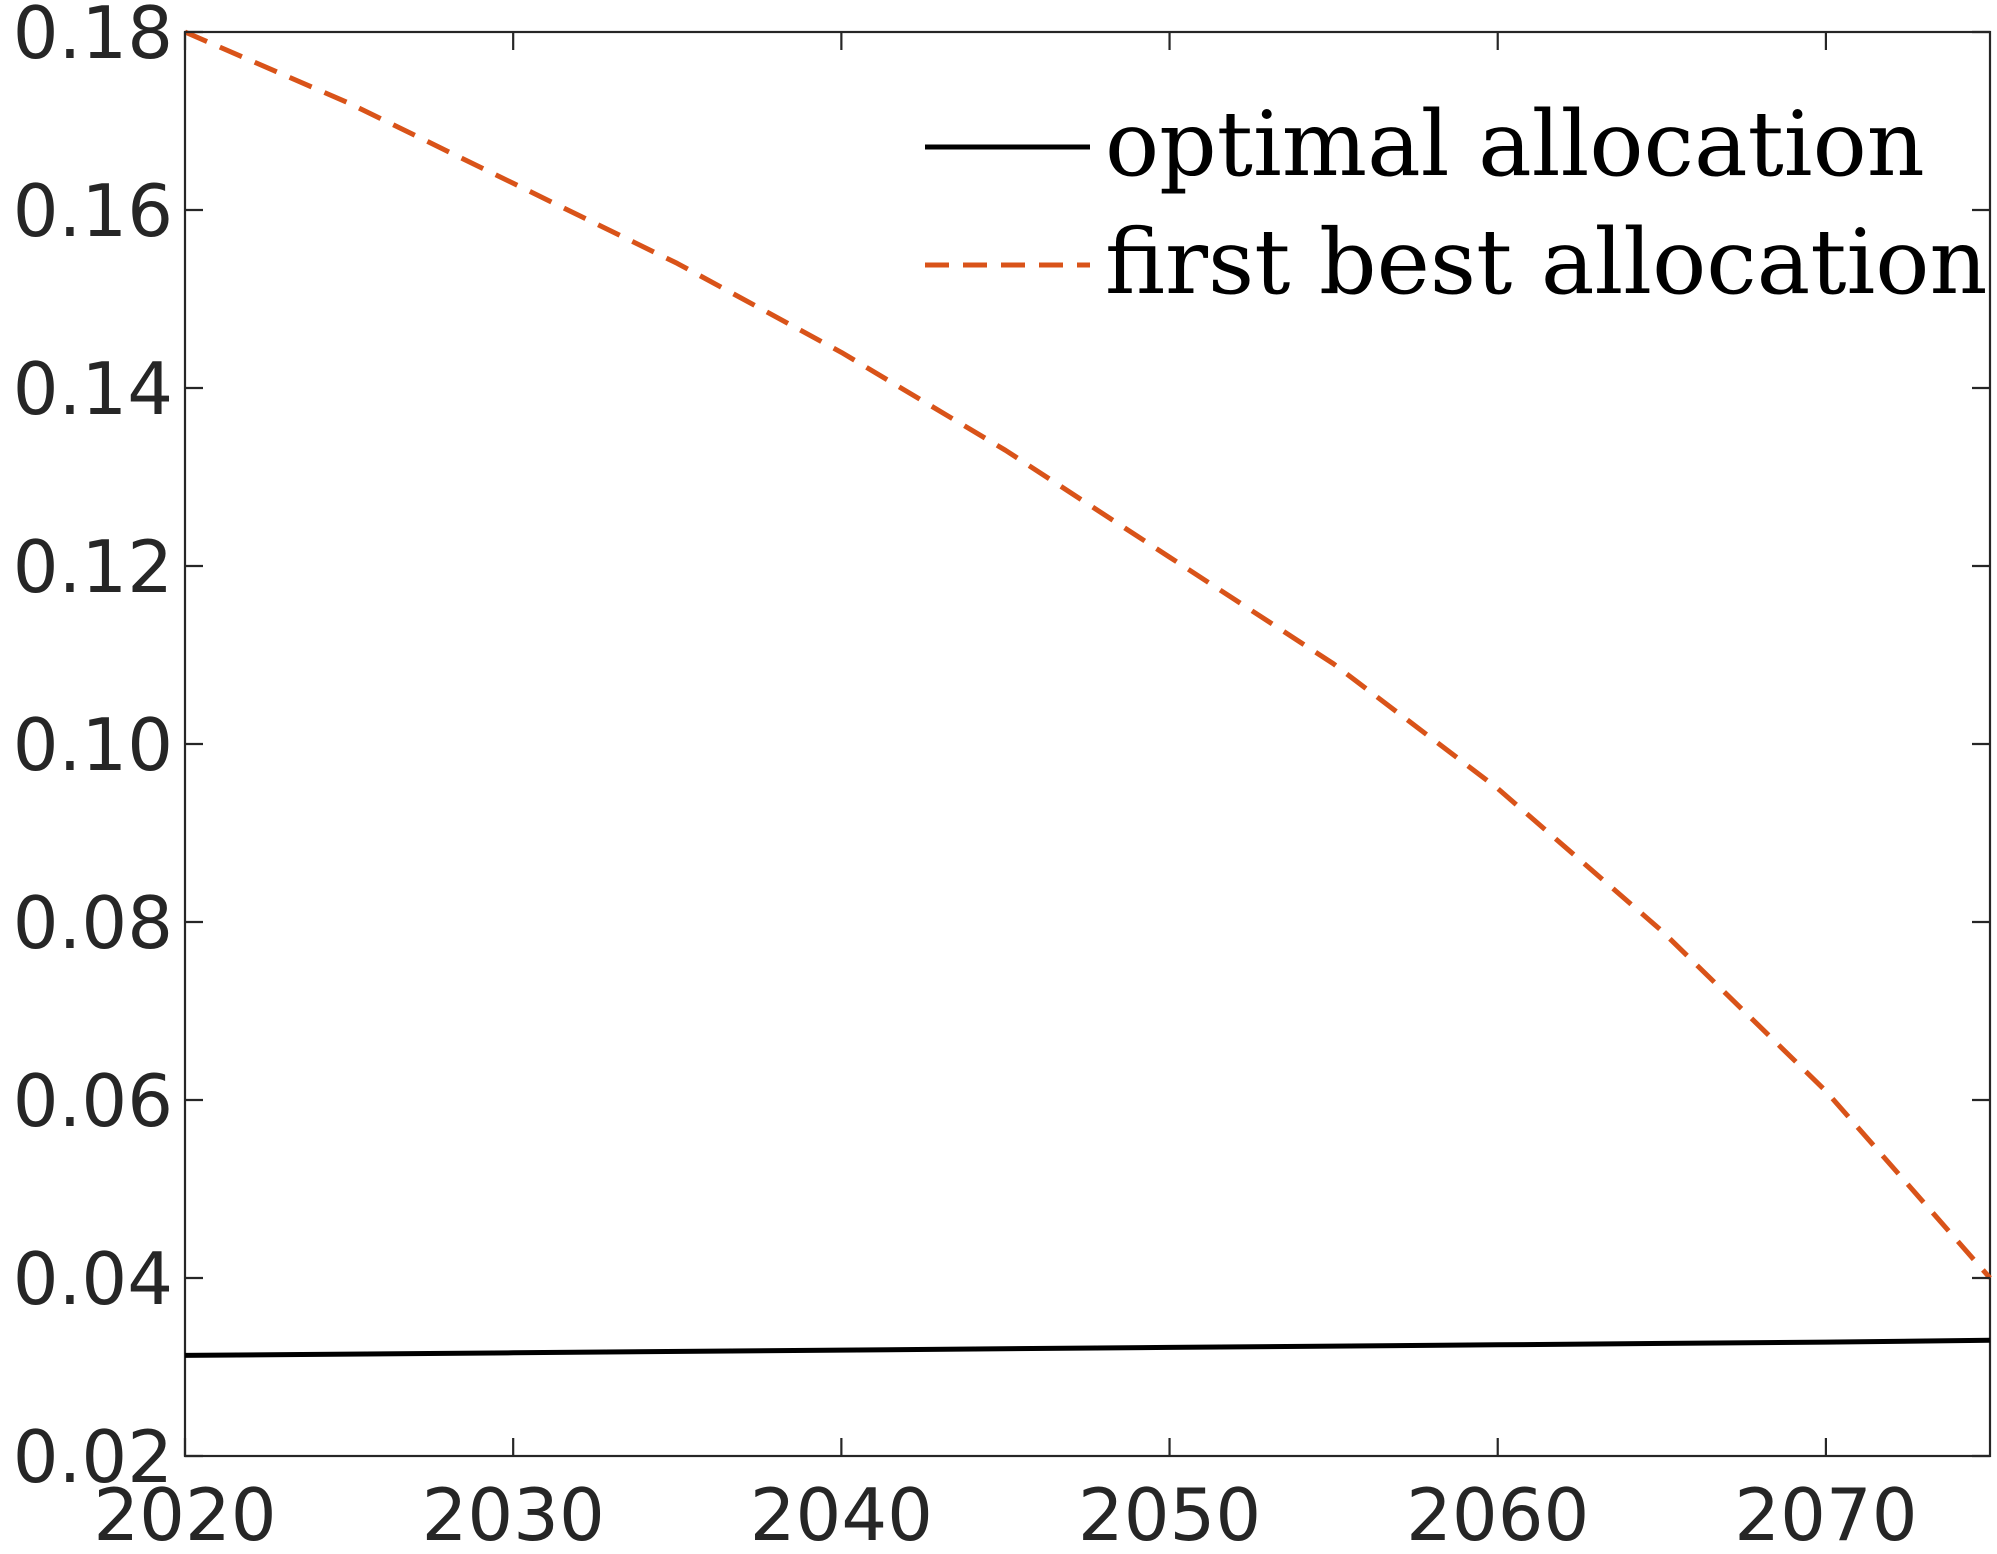  Describe the element at coordinates (93, 745) in the screenshot. I see `y-tick-label: 0.10` at that location.